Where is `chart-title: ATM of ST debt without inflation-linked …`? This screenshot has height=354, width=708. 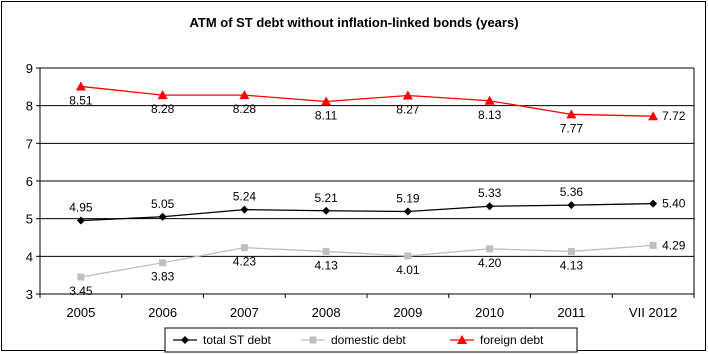
chart-title: ATM of ST debt without inflation-linked … is located at coordinates (353, 22).